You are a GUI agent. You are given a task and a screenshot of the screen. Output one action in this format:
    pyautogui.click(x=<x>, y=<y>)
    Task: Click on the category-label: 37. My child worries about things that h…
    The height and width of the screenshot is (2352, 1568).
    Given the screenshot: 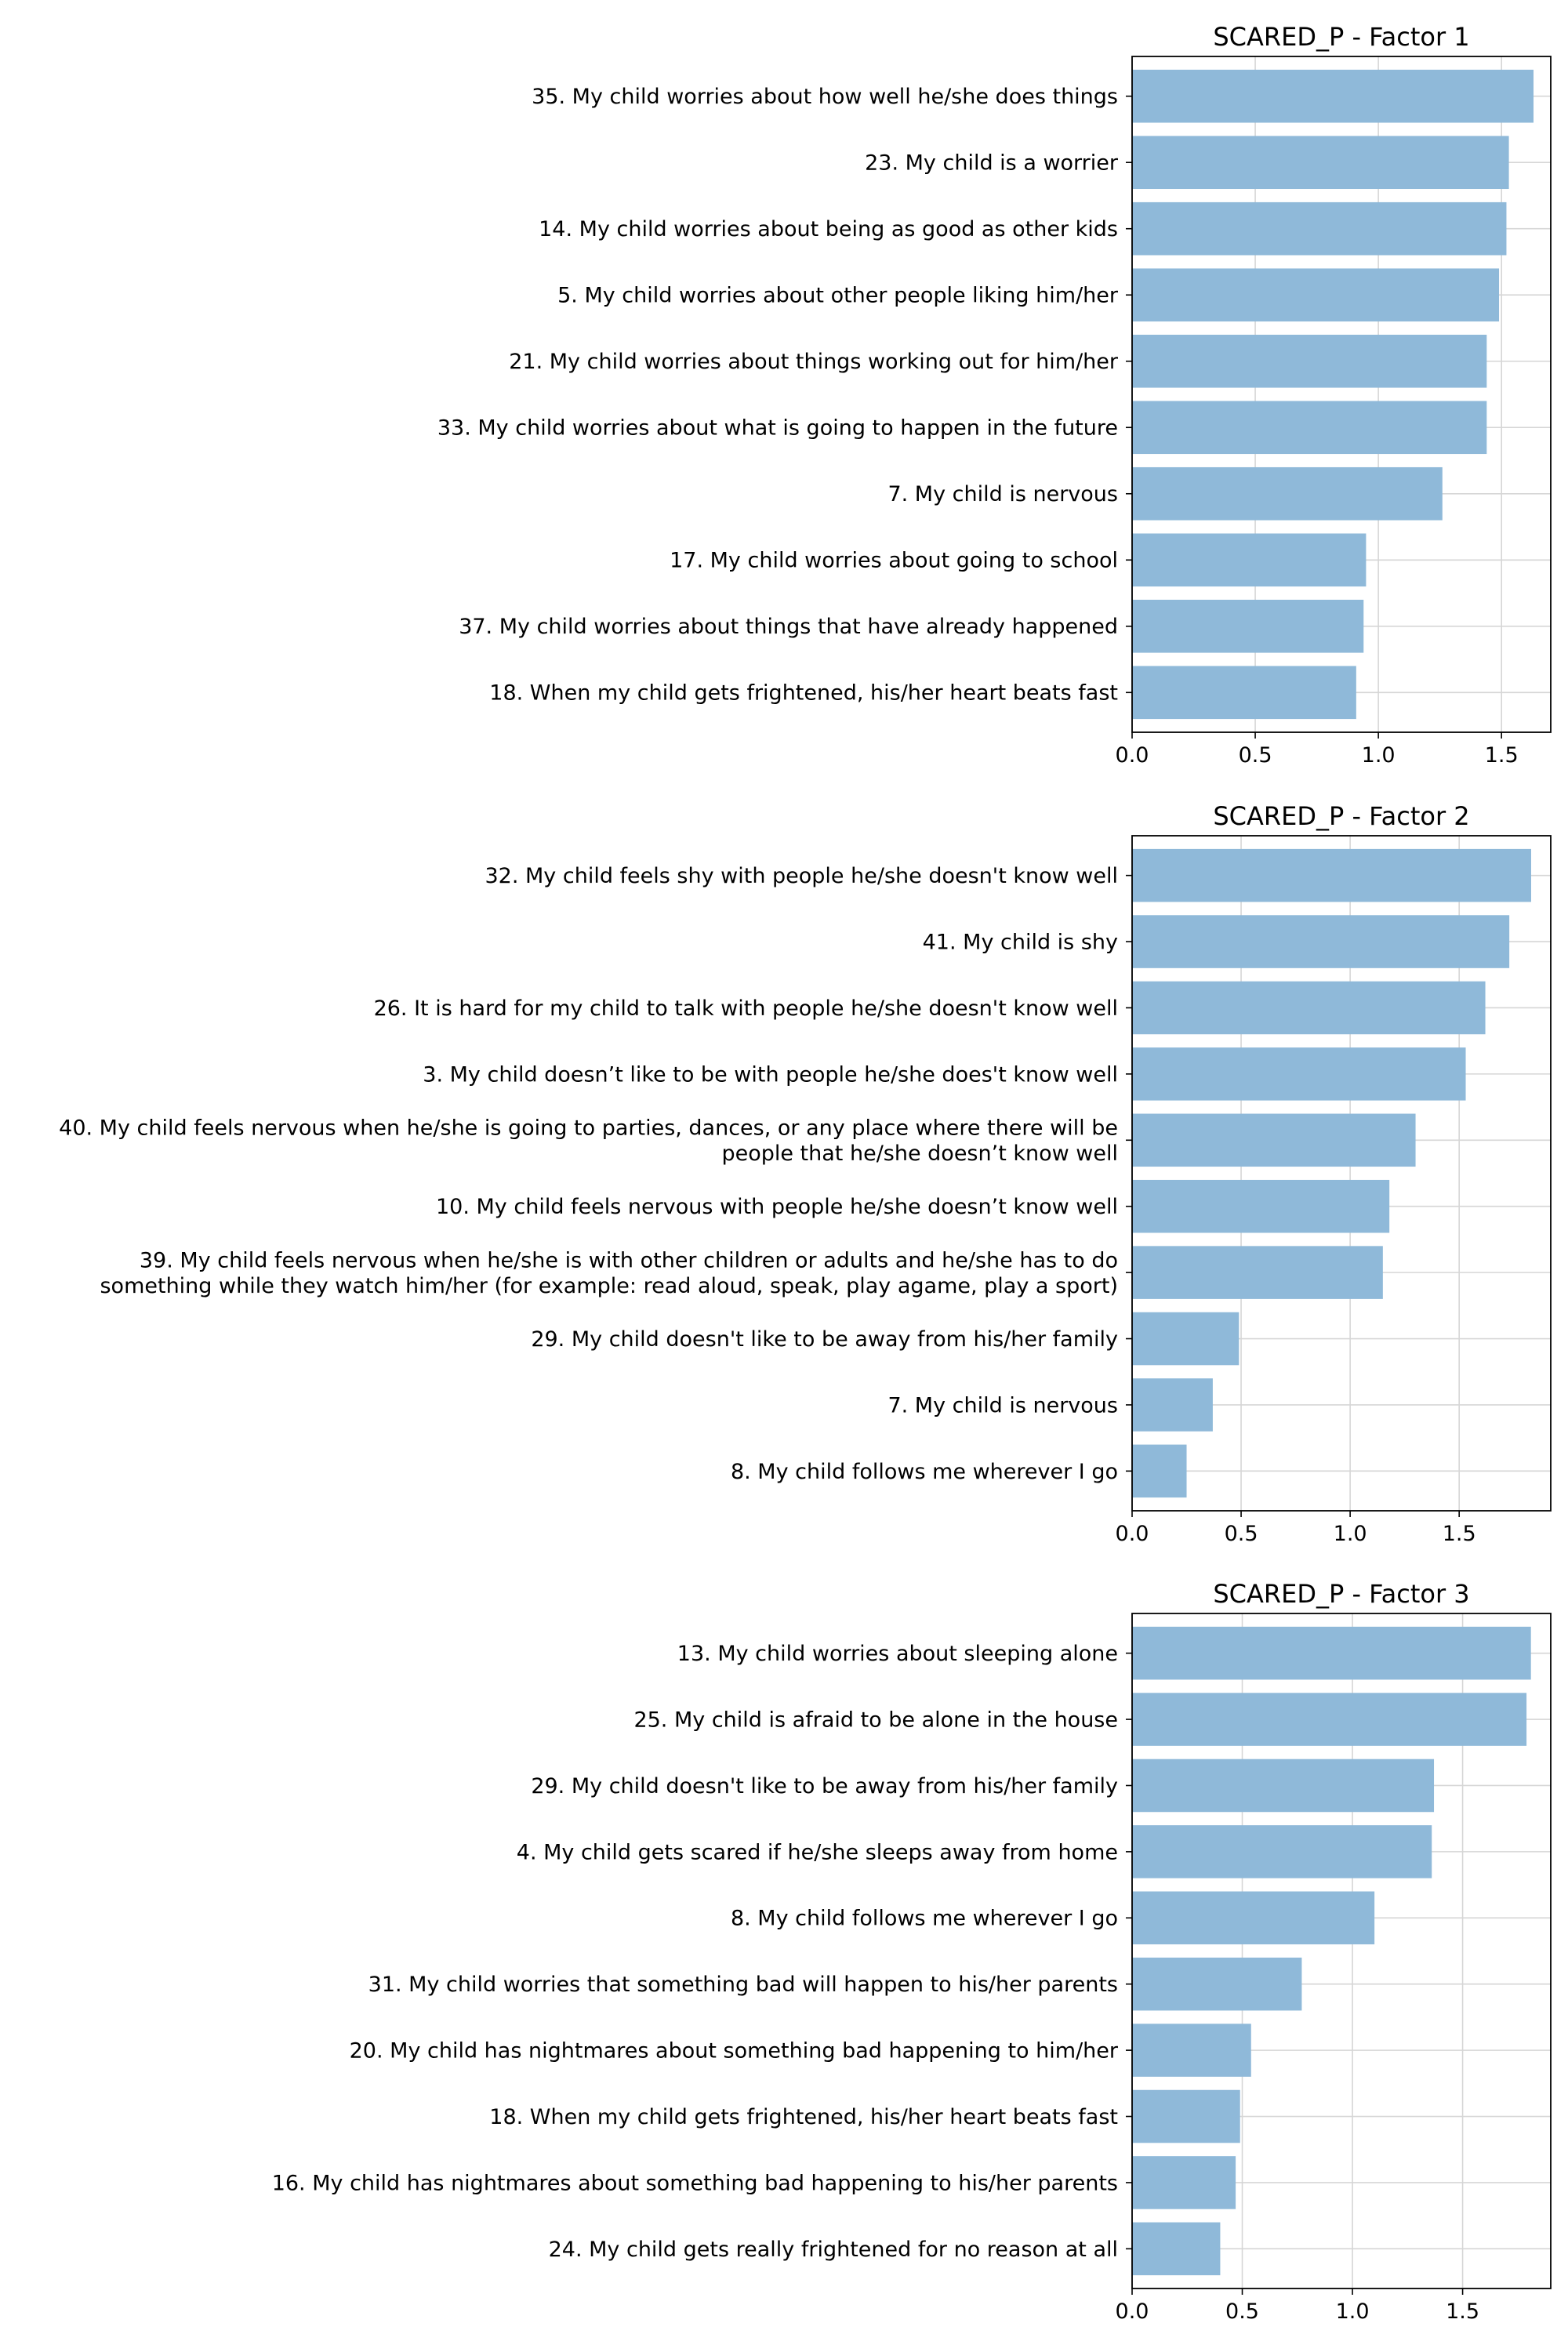 What is the action you would take?
    pyautogui.click(x=788, y=627)
    